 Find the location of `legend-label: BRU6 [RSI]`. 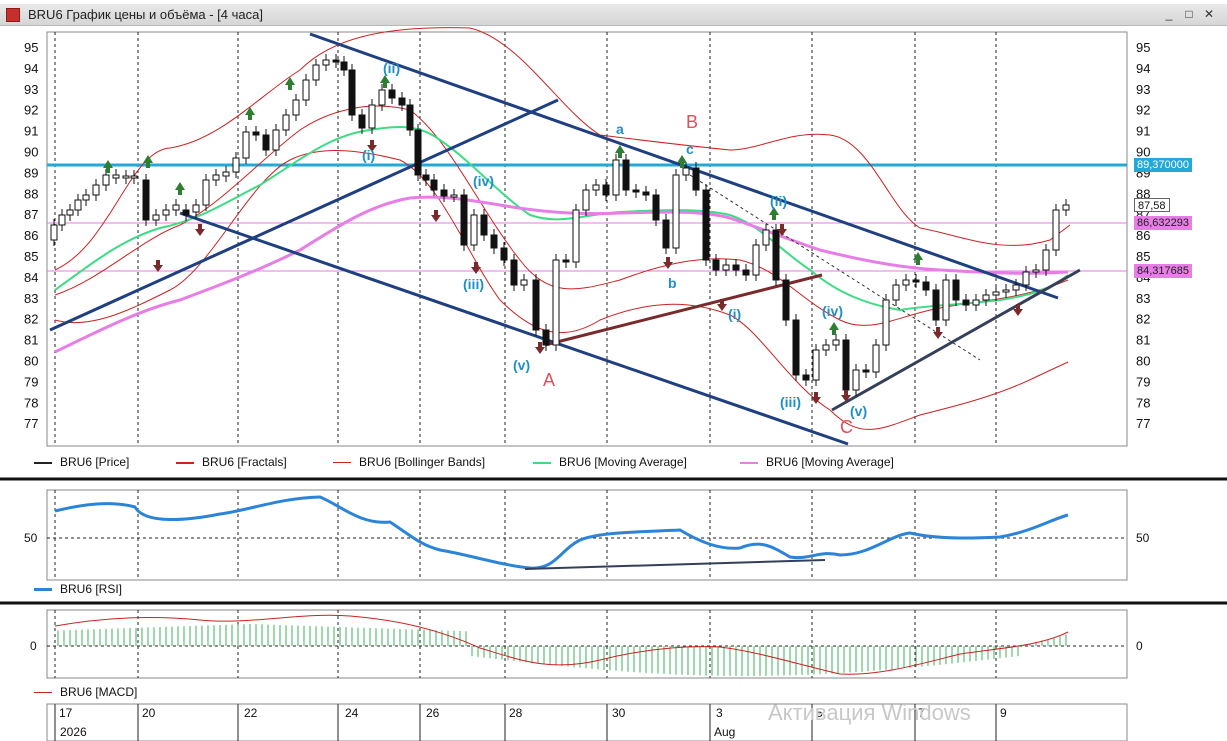

legend-label: BRU6 [RSI] is located at coordinates (91, 589).